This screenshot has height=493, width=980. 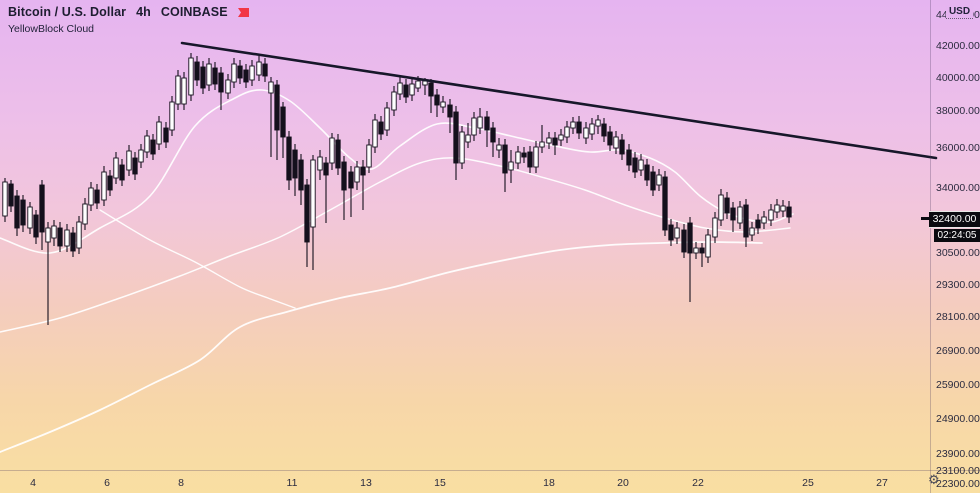 What do you see at coordinates (808, 483) in the screenshot?
I see `time-tick-label: 25` at bounding box center [808, 483].